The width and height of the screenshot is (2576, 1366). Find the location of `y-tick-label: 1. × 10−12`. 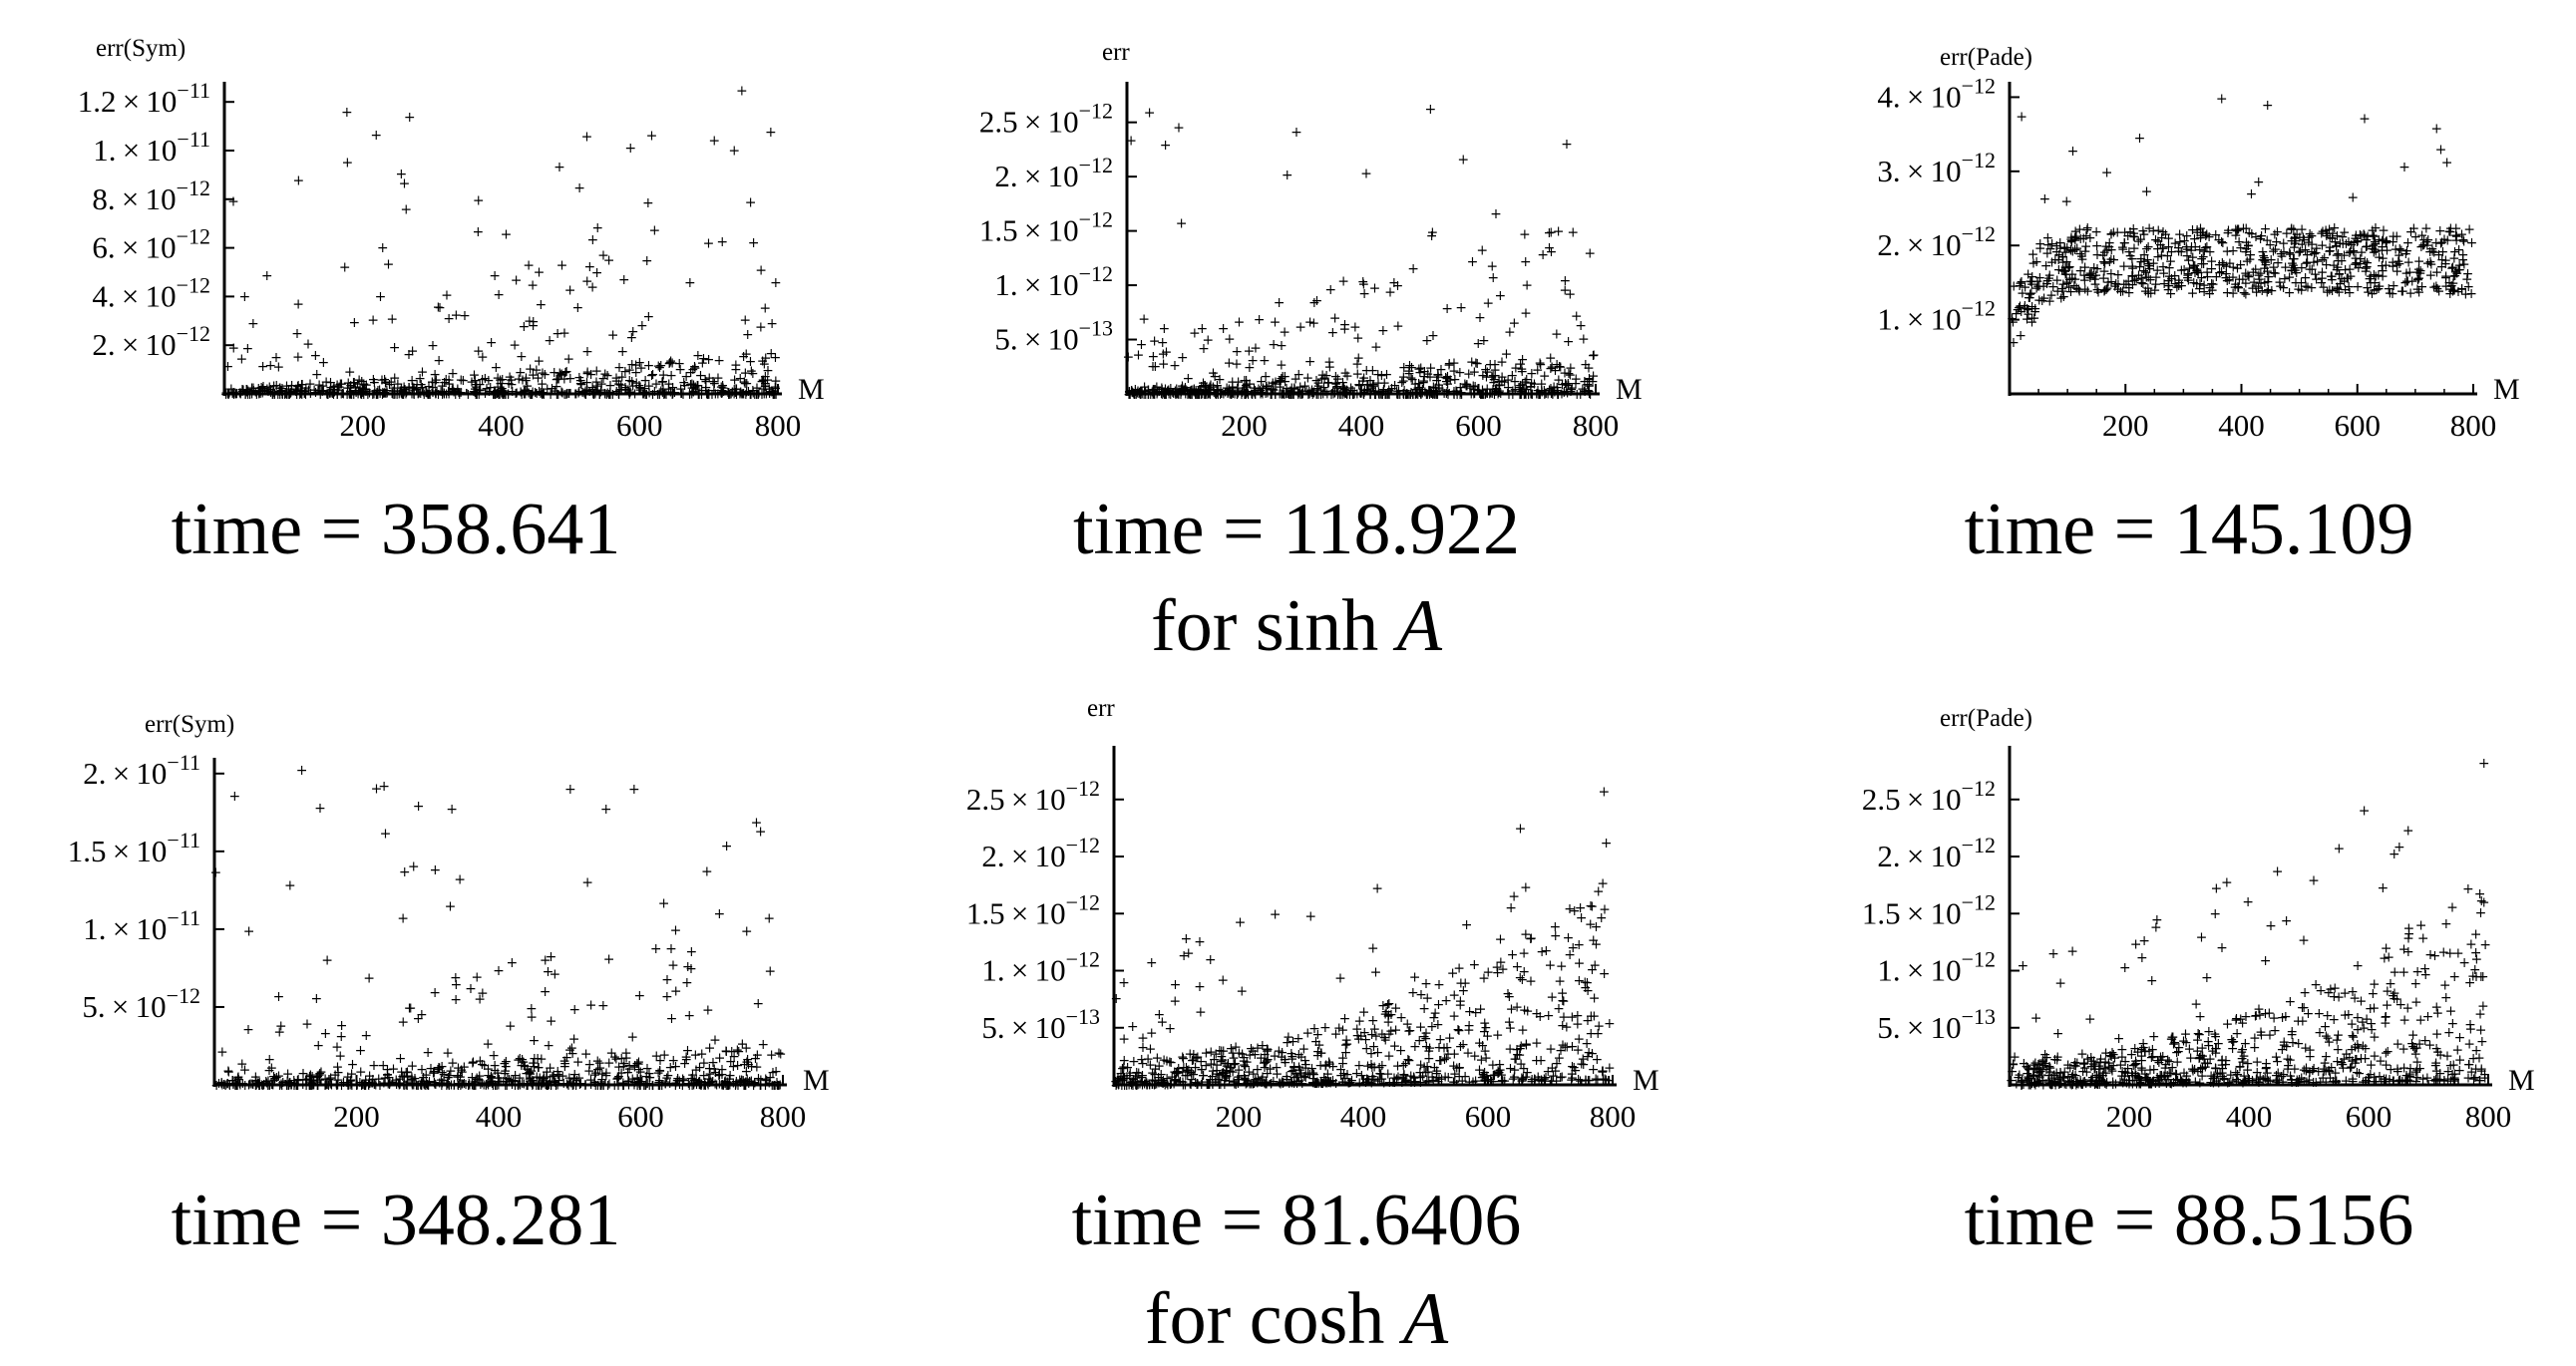

y-tick-label: 1. × 10−12 is located at coordinates (1937, 316).